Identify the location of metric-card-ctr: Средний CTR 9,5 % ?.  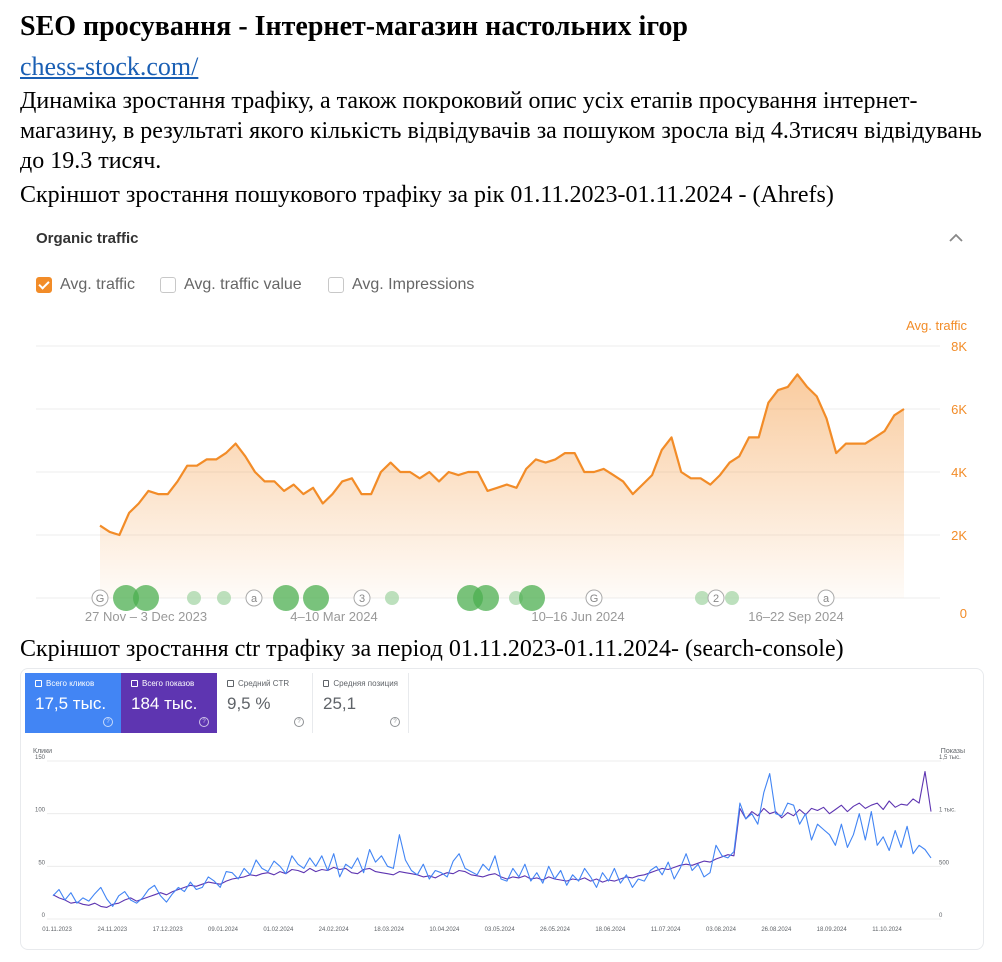
(265, 703).